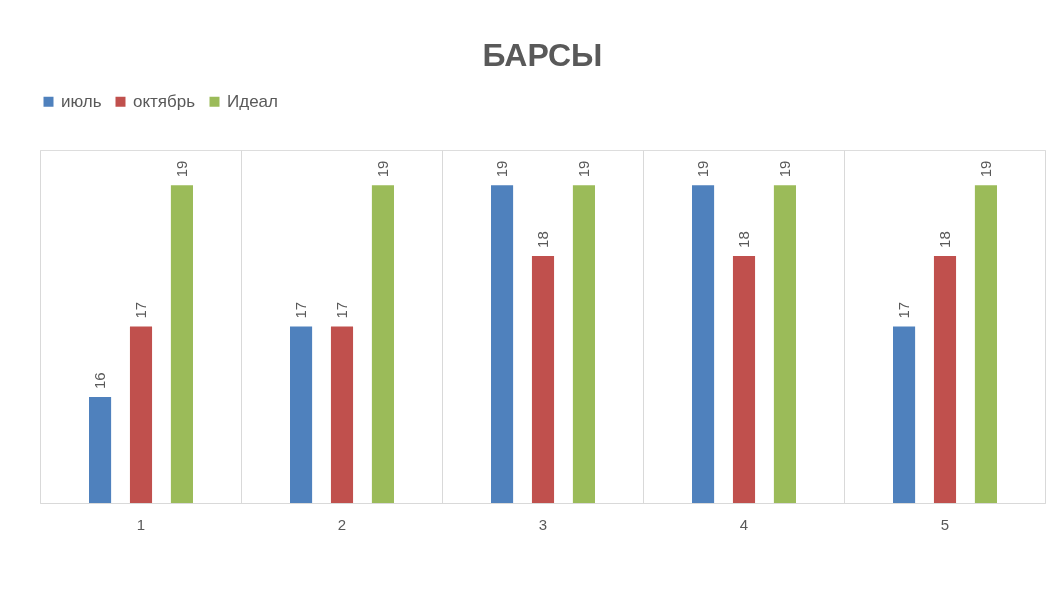  What do you see at coordinates (100, 381) in the screenshot?
I see `data-label: 16` at bounding box center [100, 381].